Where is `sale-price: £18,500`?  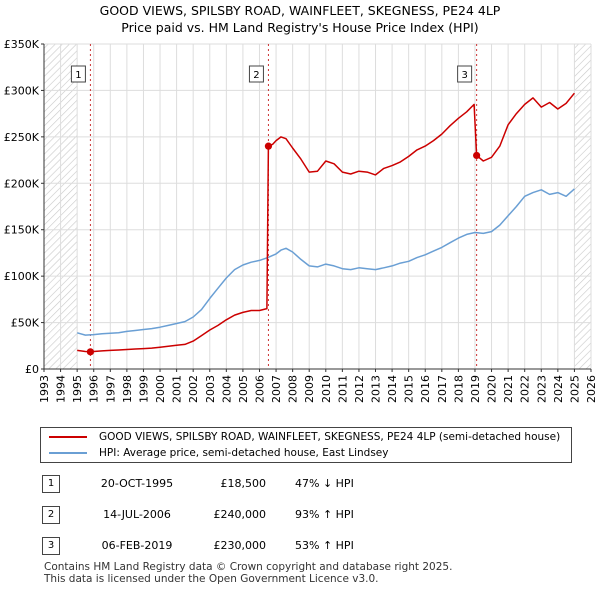
sale-price: £18,500 is located at coordinates (243, 483).